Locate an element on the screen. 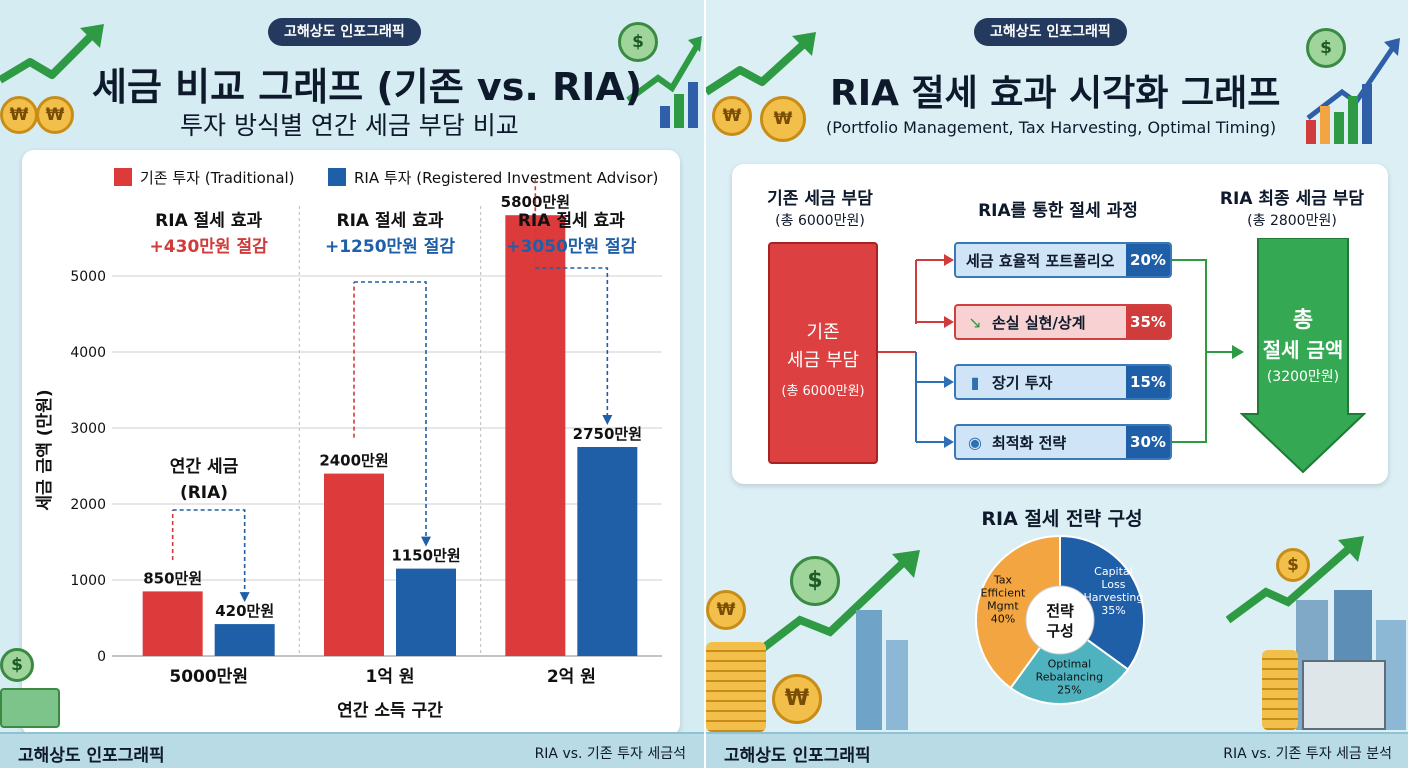  pie-slice-label: Optimal is located at coordinates (1070, 663).